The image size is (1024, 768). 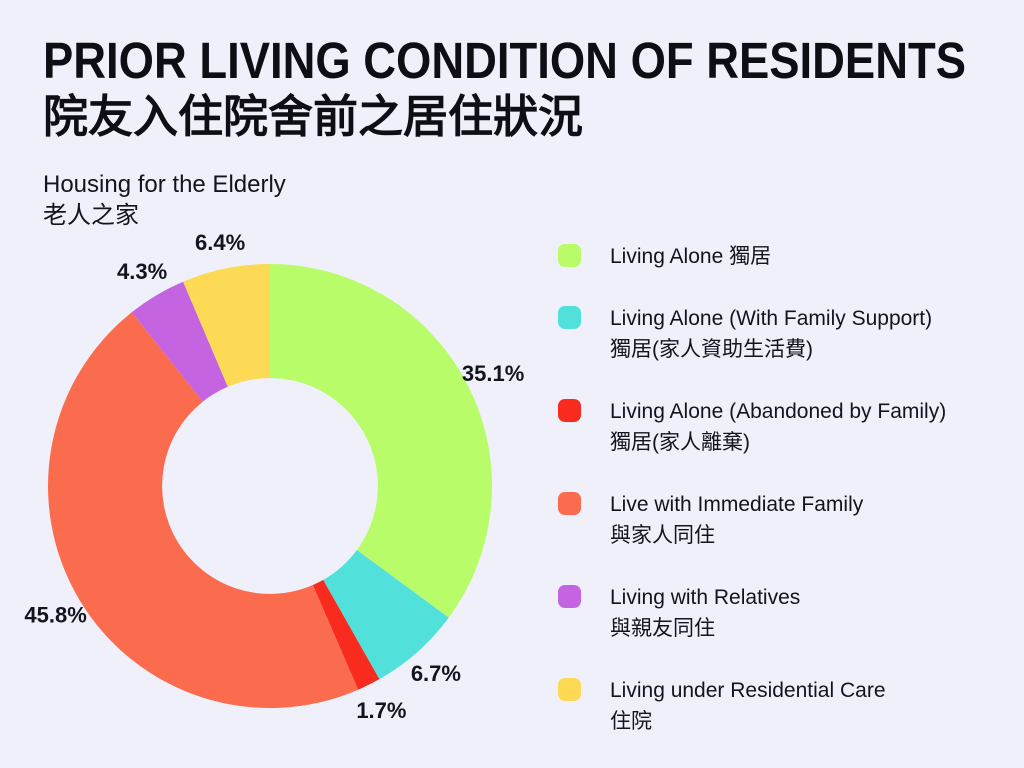 I want to click on legend-label-2-en: Living Alone (Abandoned by Family), so click(x=778, y=411).